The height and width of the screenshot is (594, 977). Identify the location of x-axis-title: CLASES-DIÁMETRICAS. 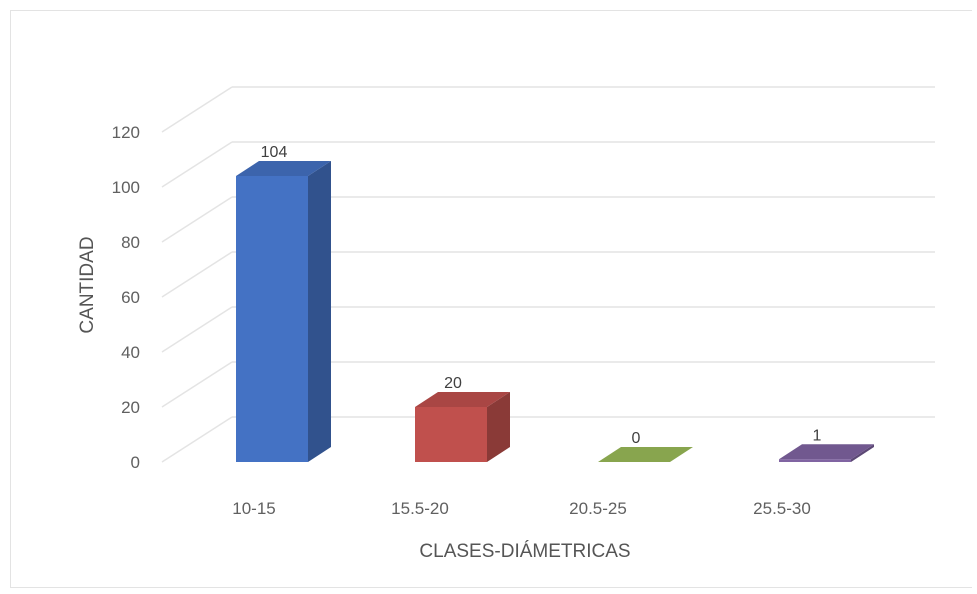
(524, 551).